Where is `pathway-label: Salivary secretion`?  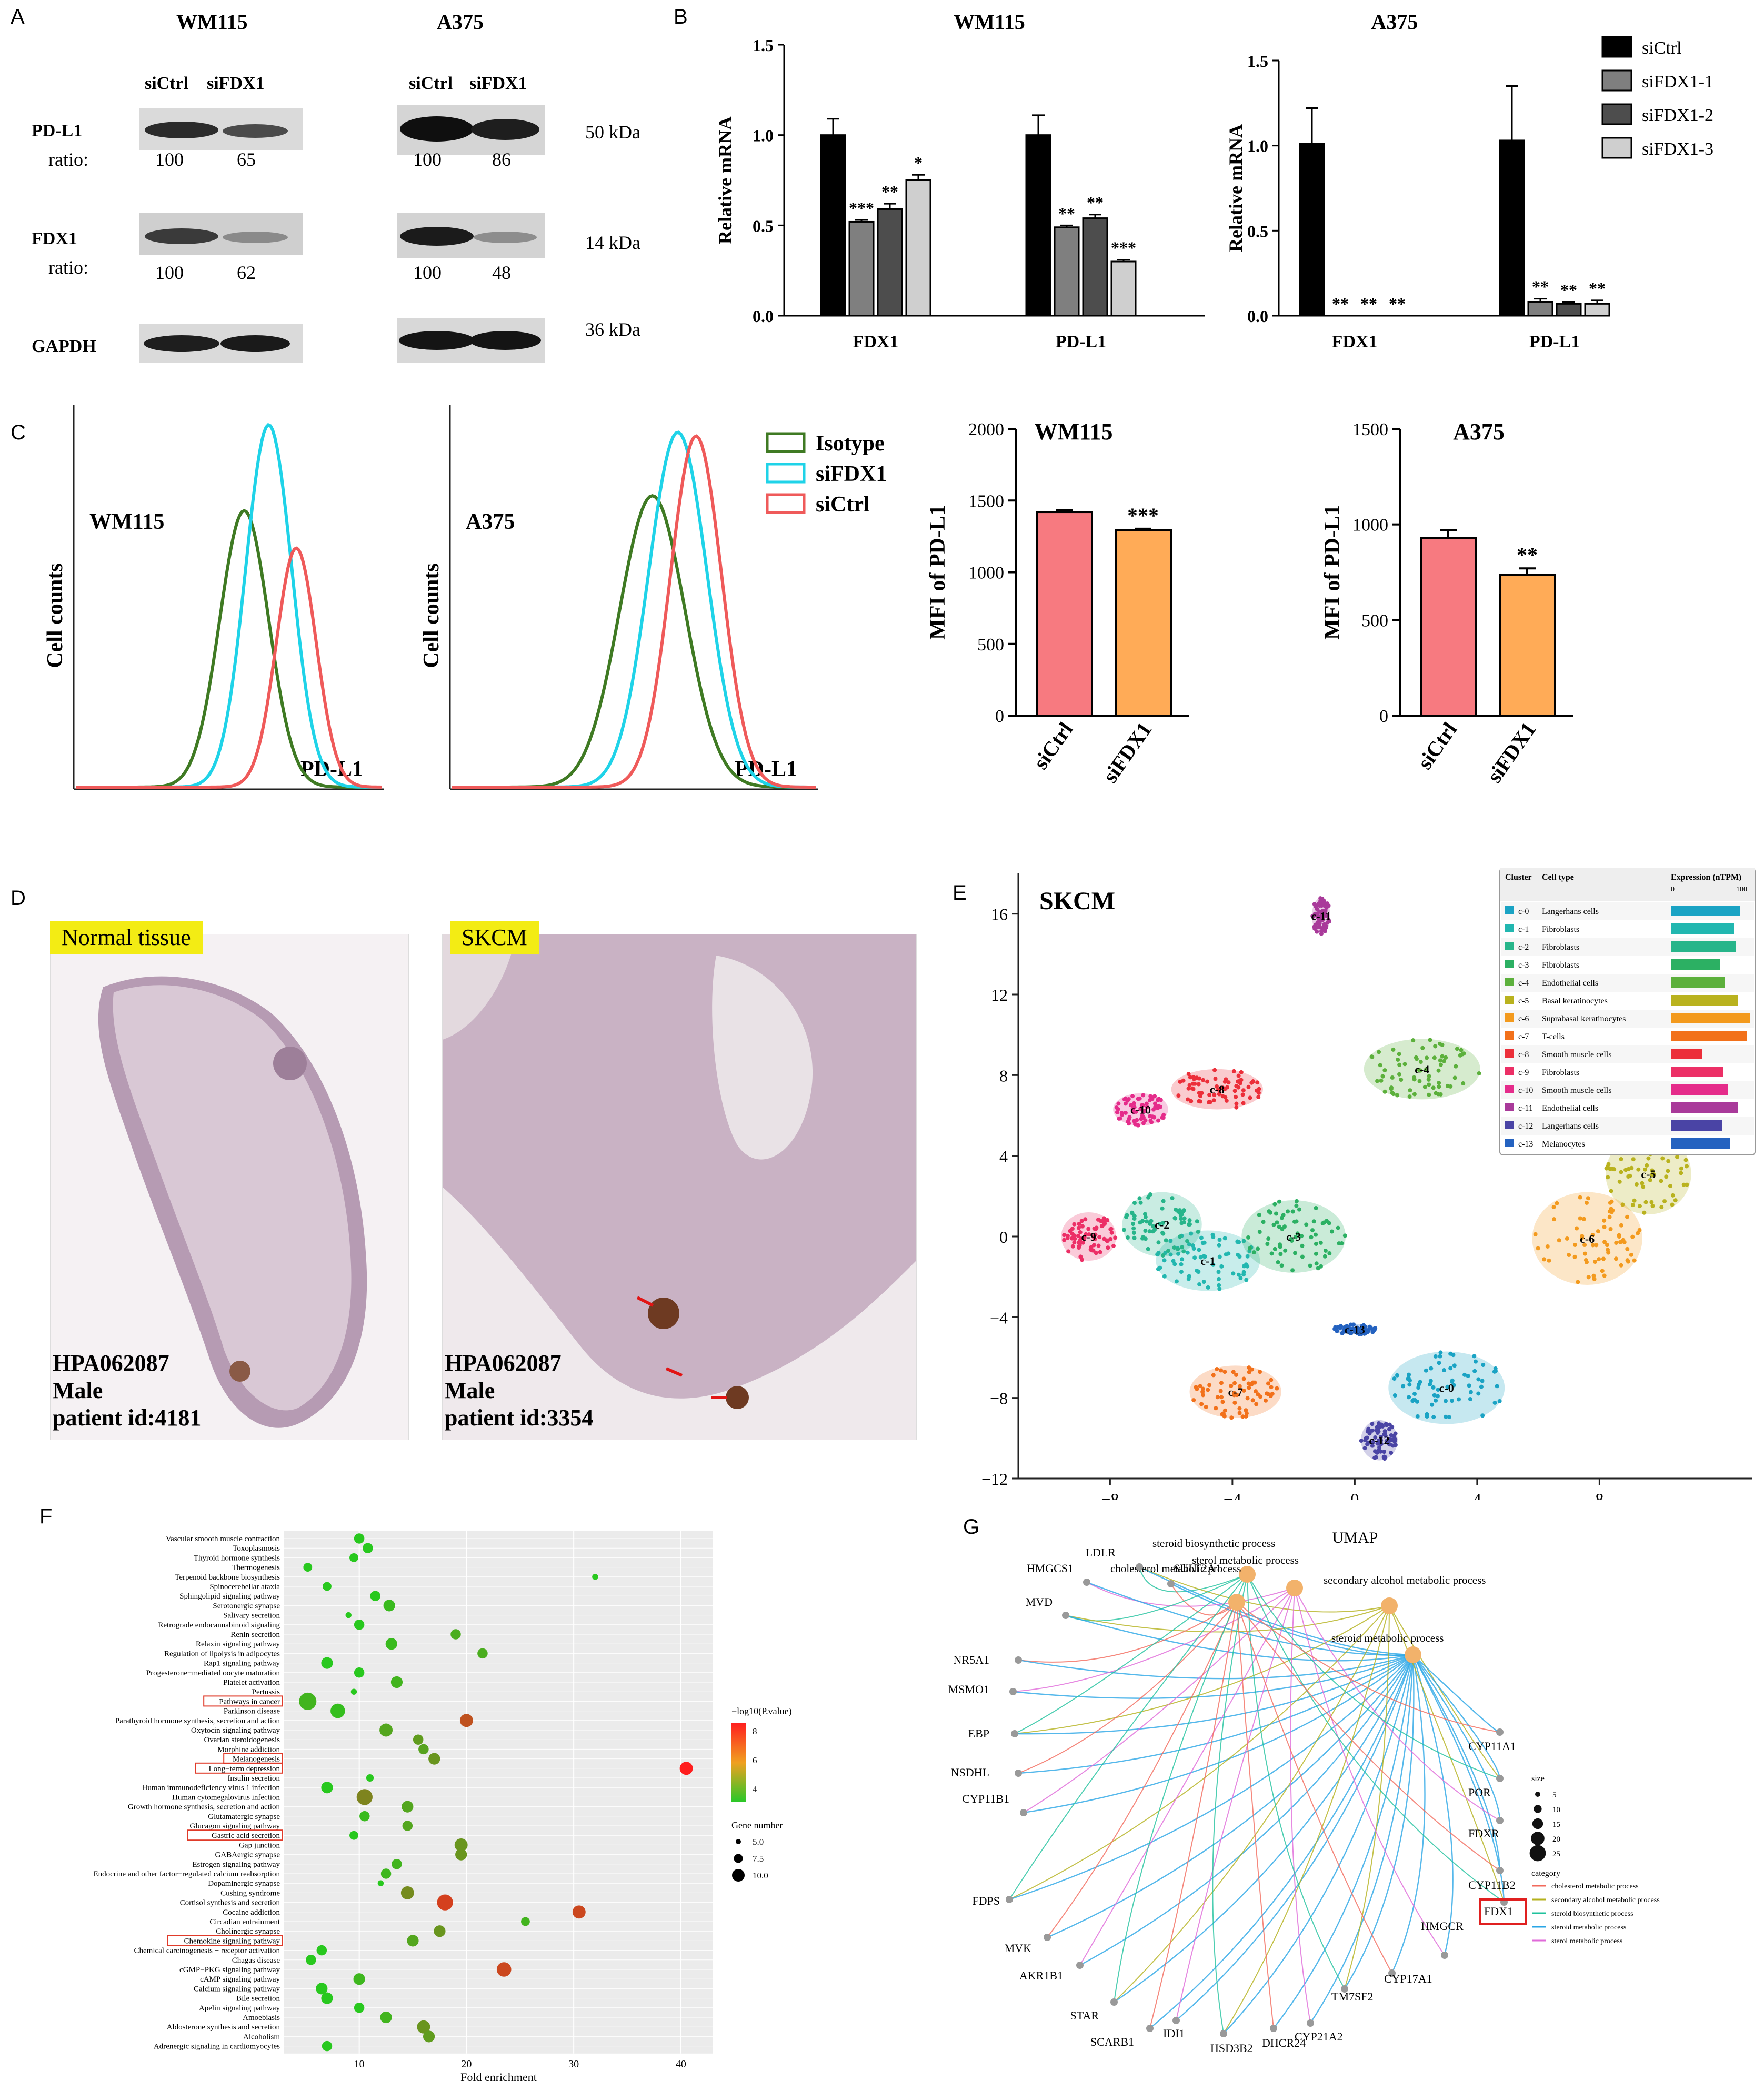
pathway-label: Salivary secretion is located at coordinates (251, 1616).